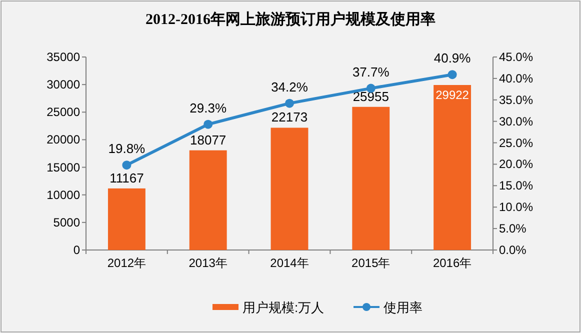 This screenshot has width=581, height=333. Describe the element at coordinates (513, 229) in the screenshot. I see `y2-tick-label: 5.0%` at that location.